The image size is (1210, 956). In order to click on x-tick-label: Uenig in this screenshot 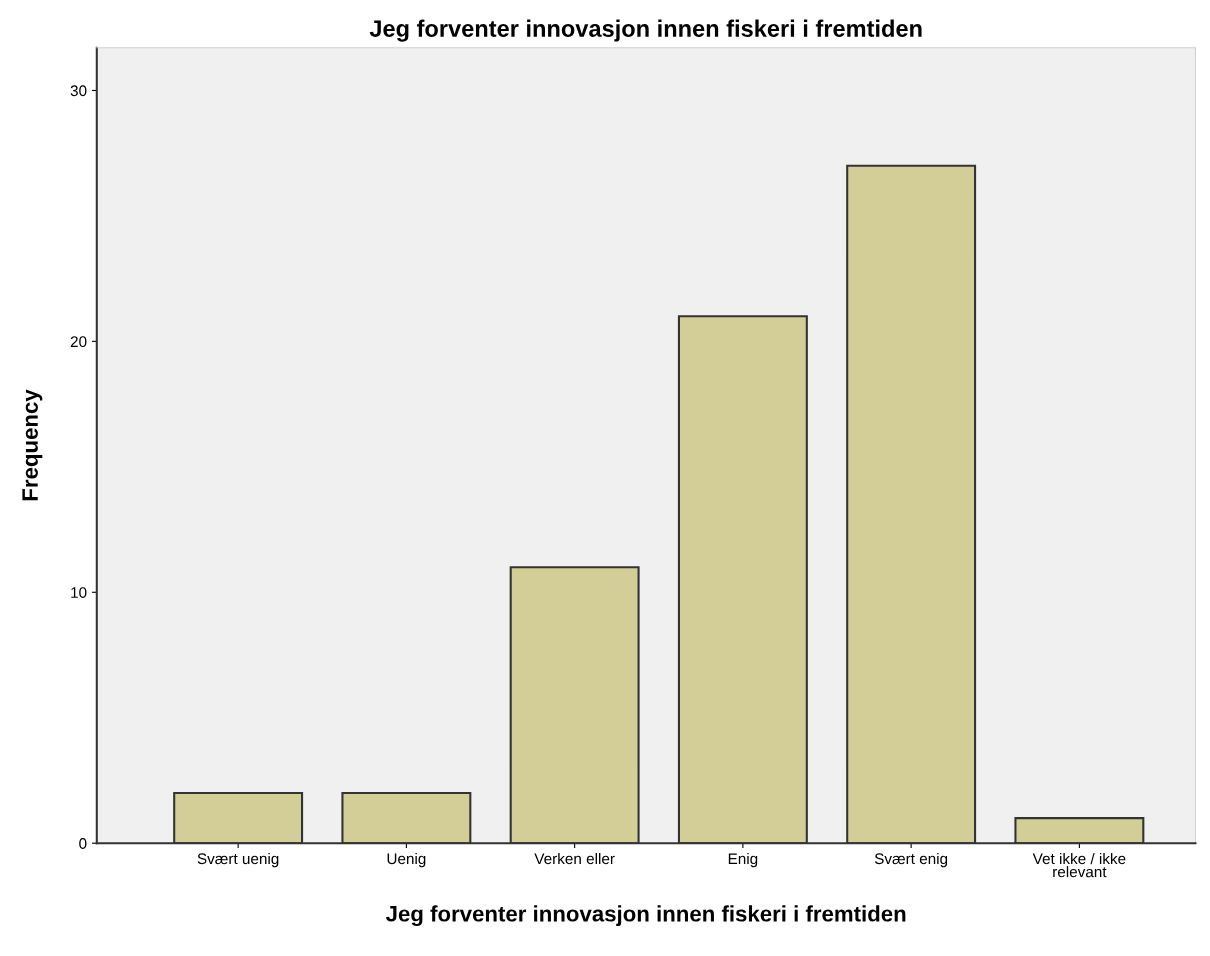, I will do `click(406, 860)`.